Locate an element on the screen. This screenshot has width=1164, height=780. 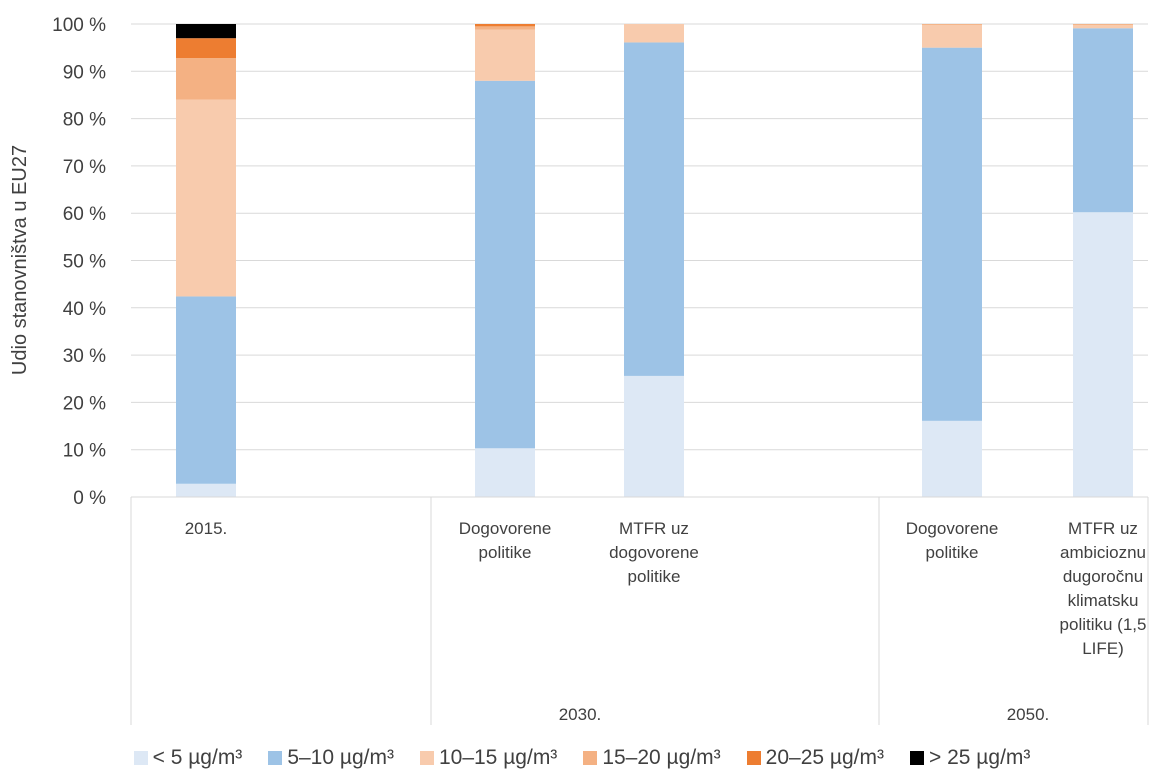
legend-label: 5–10 µg/m³ is located at coordinates (340, 757).